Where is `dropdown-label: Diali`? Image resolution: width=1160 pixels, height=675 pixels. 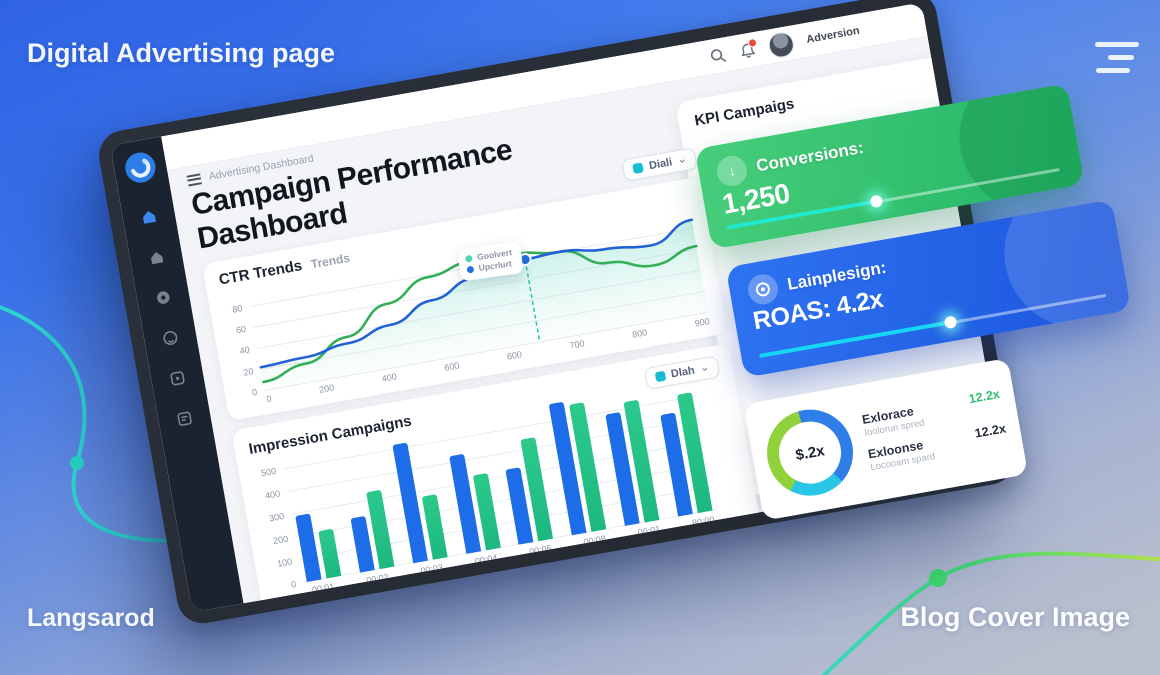 dropdown-label: Diali is located at coordinates (661, 164).